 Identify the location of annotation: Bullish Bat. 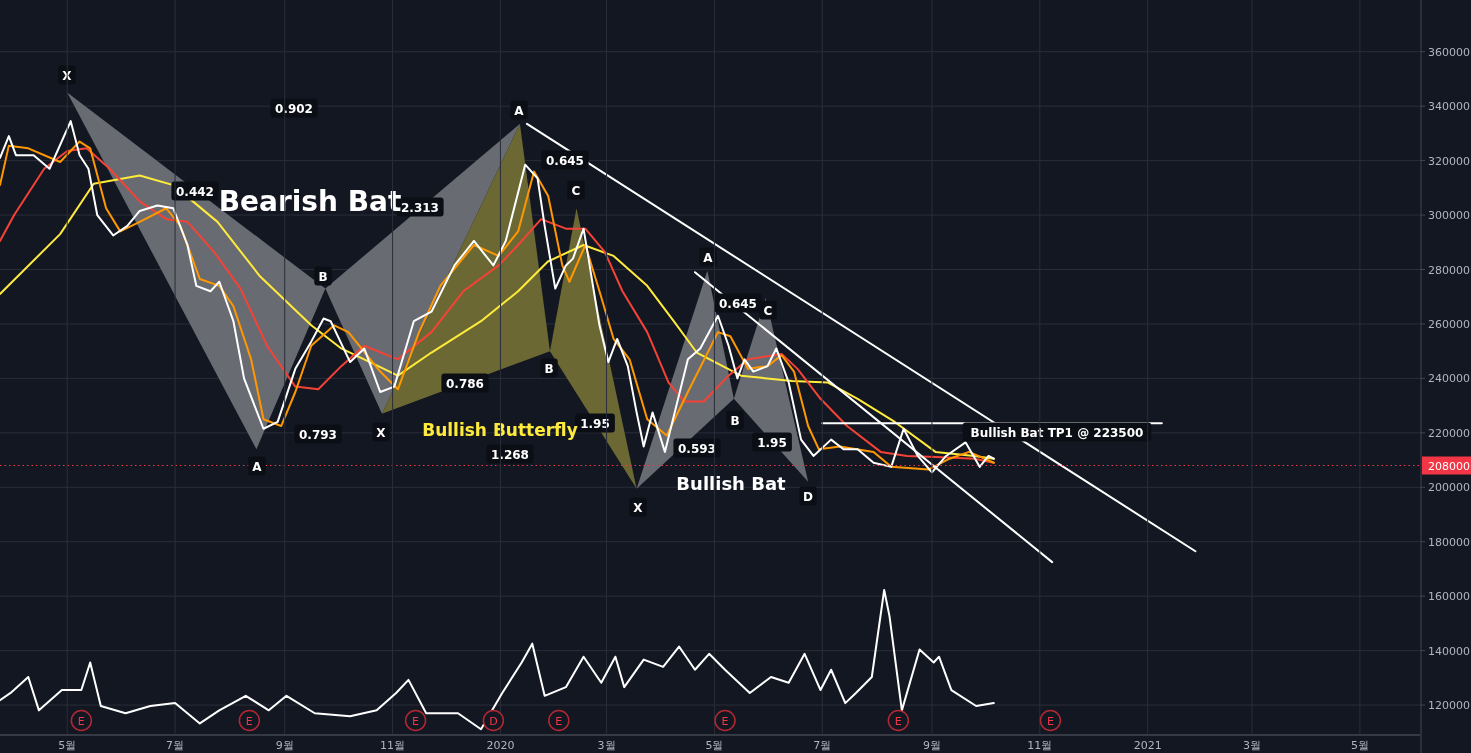
(731, 483).